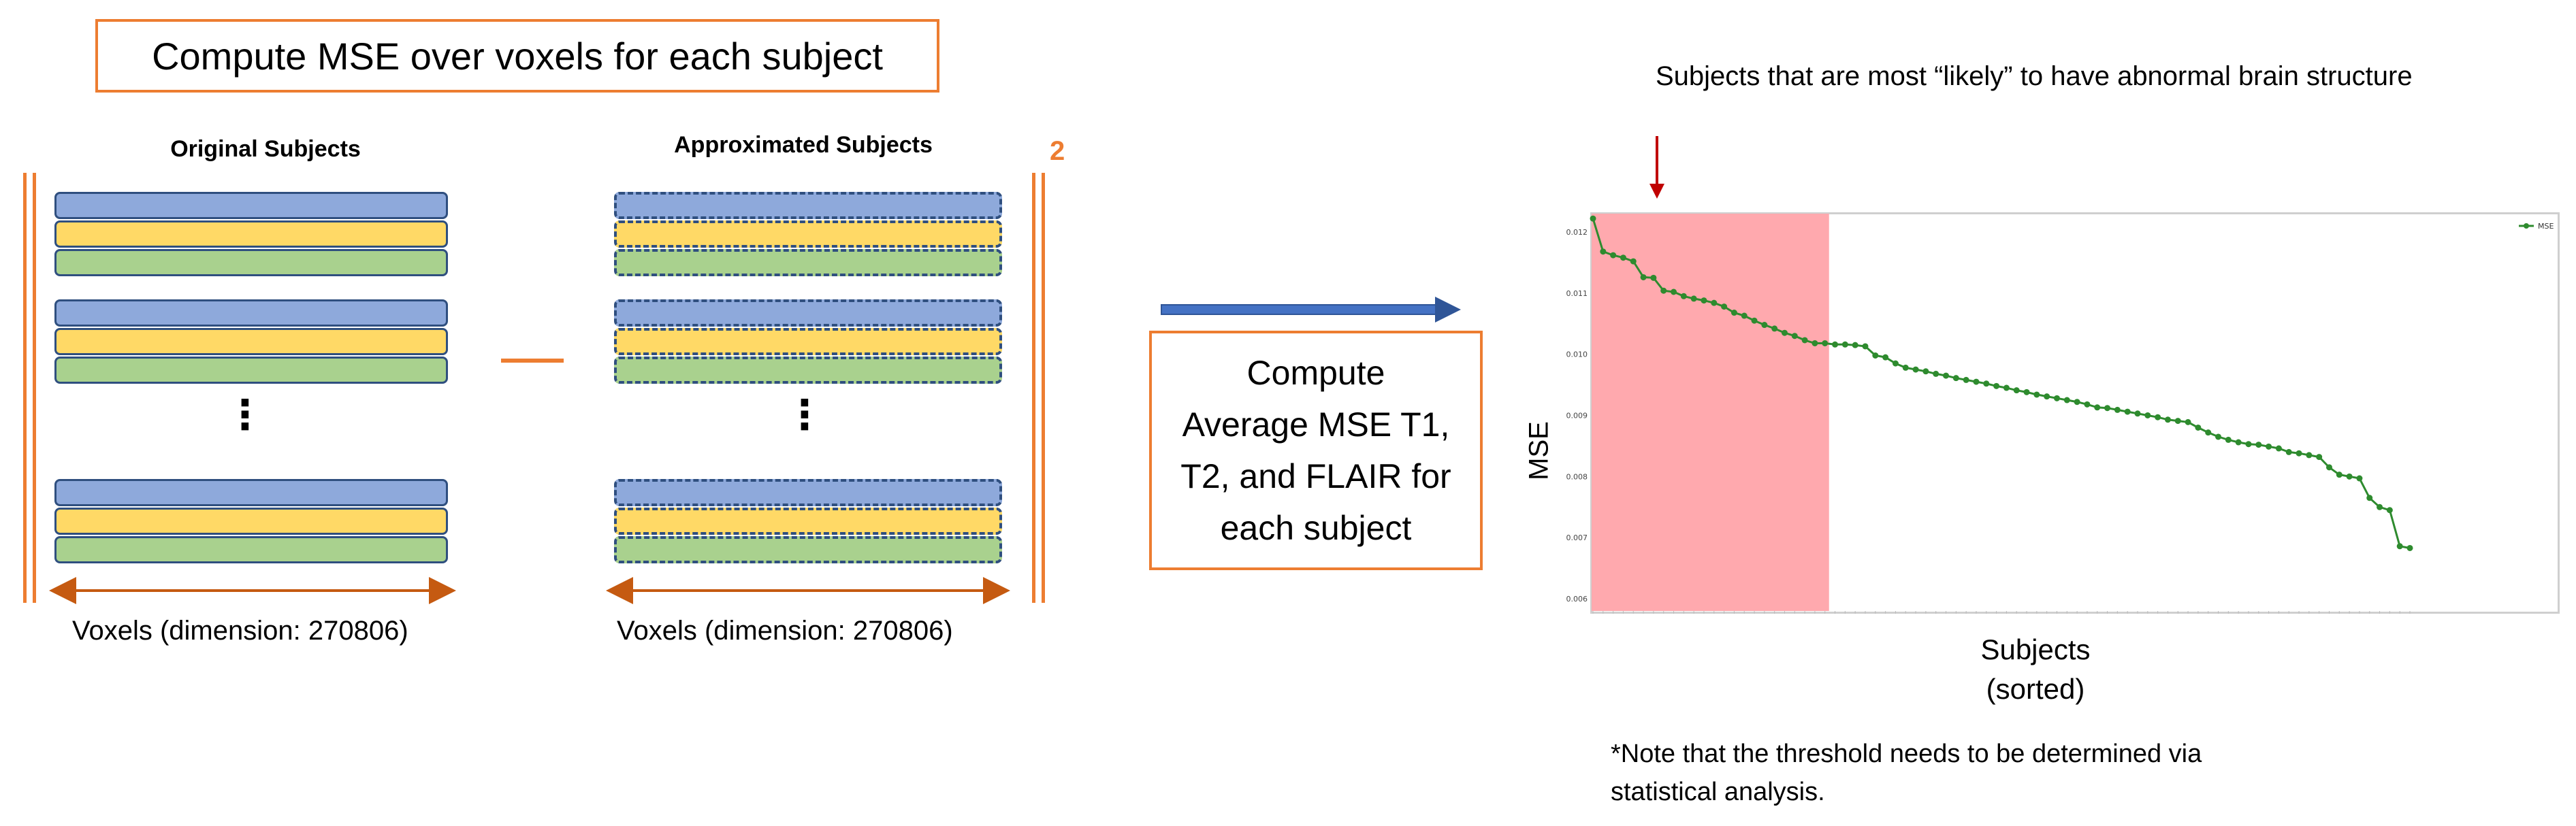 The height and width of the screenshot is (826, 2576). What do you see at coordinates (266, 149) in the screenshot?
I see `original-subjects-title: Original Subjects` at bounding box center [266, 149].